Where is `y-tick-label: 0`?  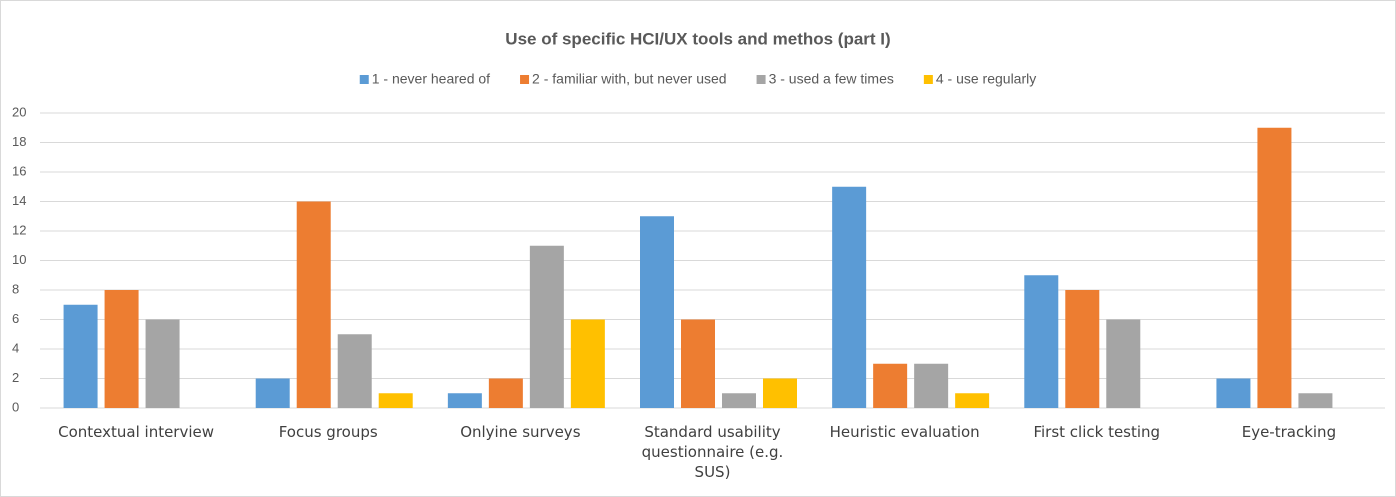
y-tick-label: 0 is located at coordinates (15, 406).